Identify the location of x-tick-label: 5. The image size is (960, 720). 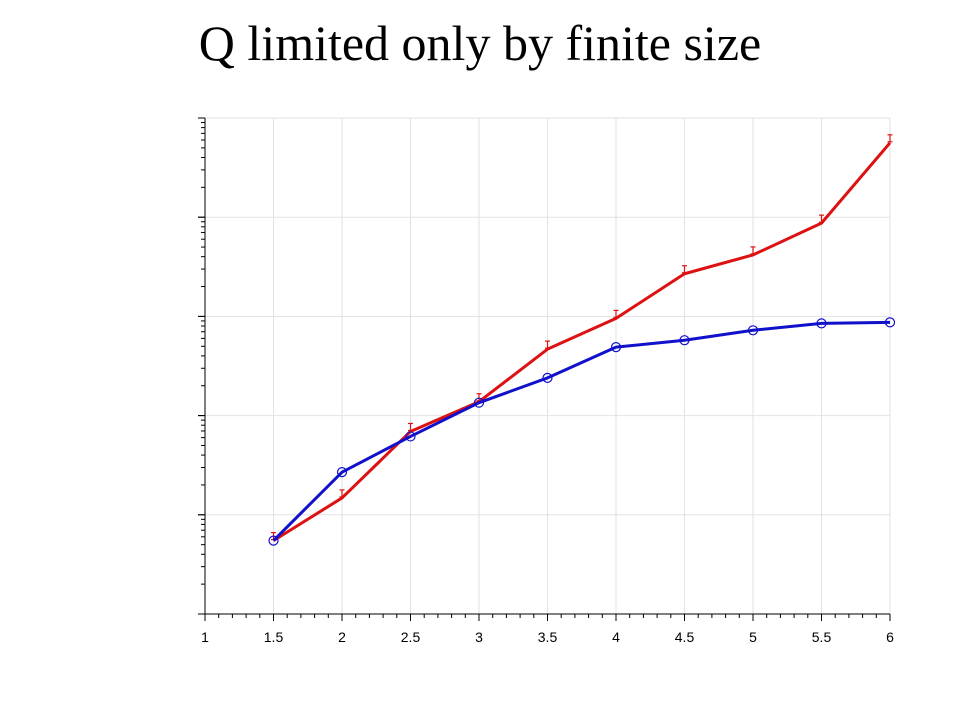
(753, 637).